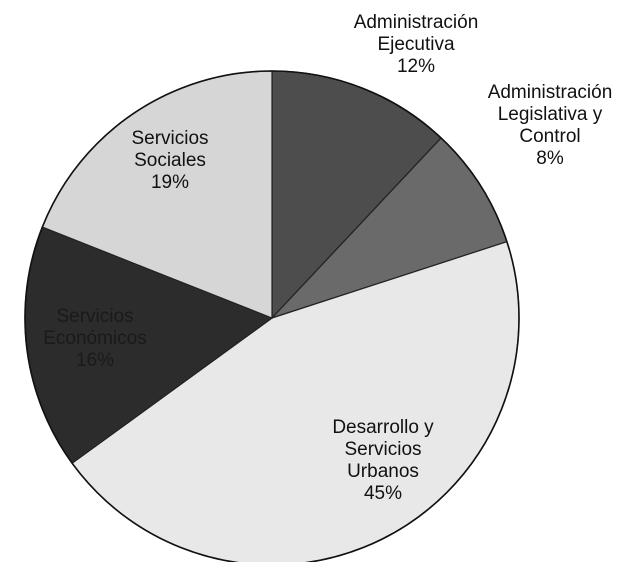  I want to click on slice-label: Administración Legislativa y Control 8%, so click(550, 125).